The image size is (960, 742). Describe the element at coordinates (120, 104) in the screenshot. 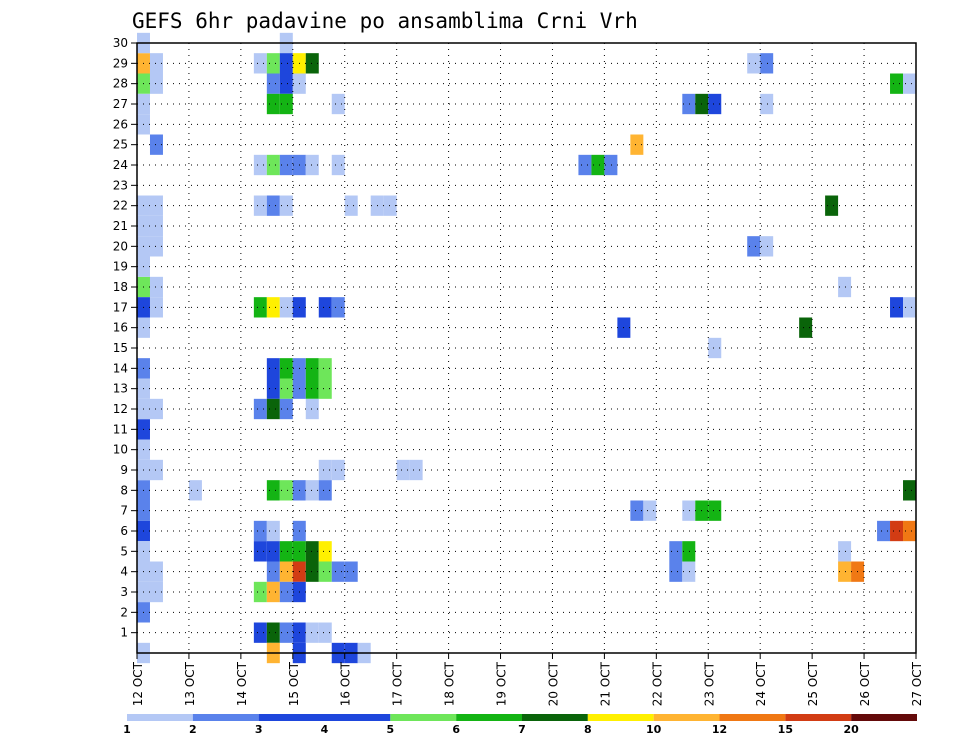

I see `y-tick-label: 27` at that location.